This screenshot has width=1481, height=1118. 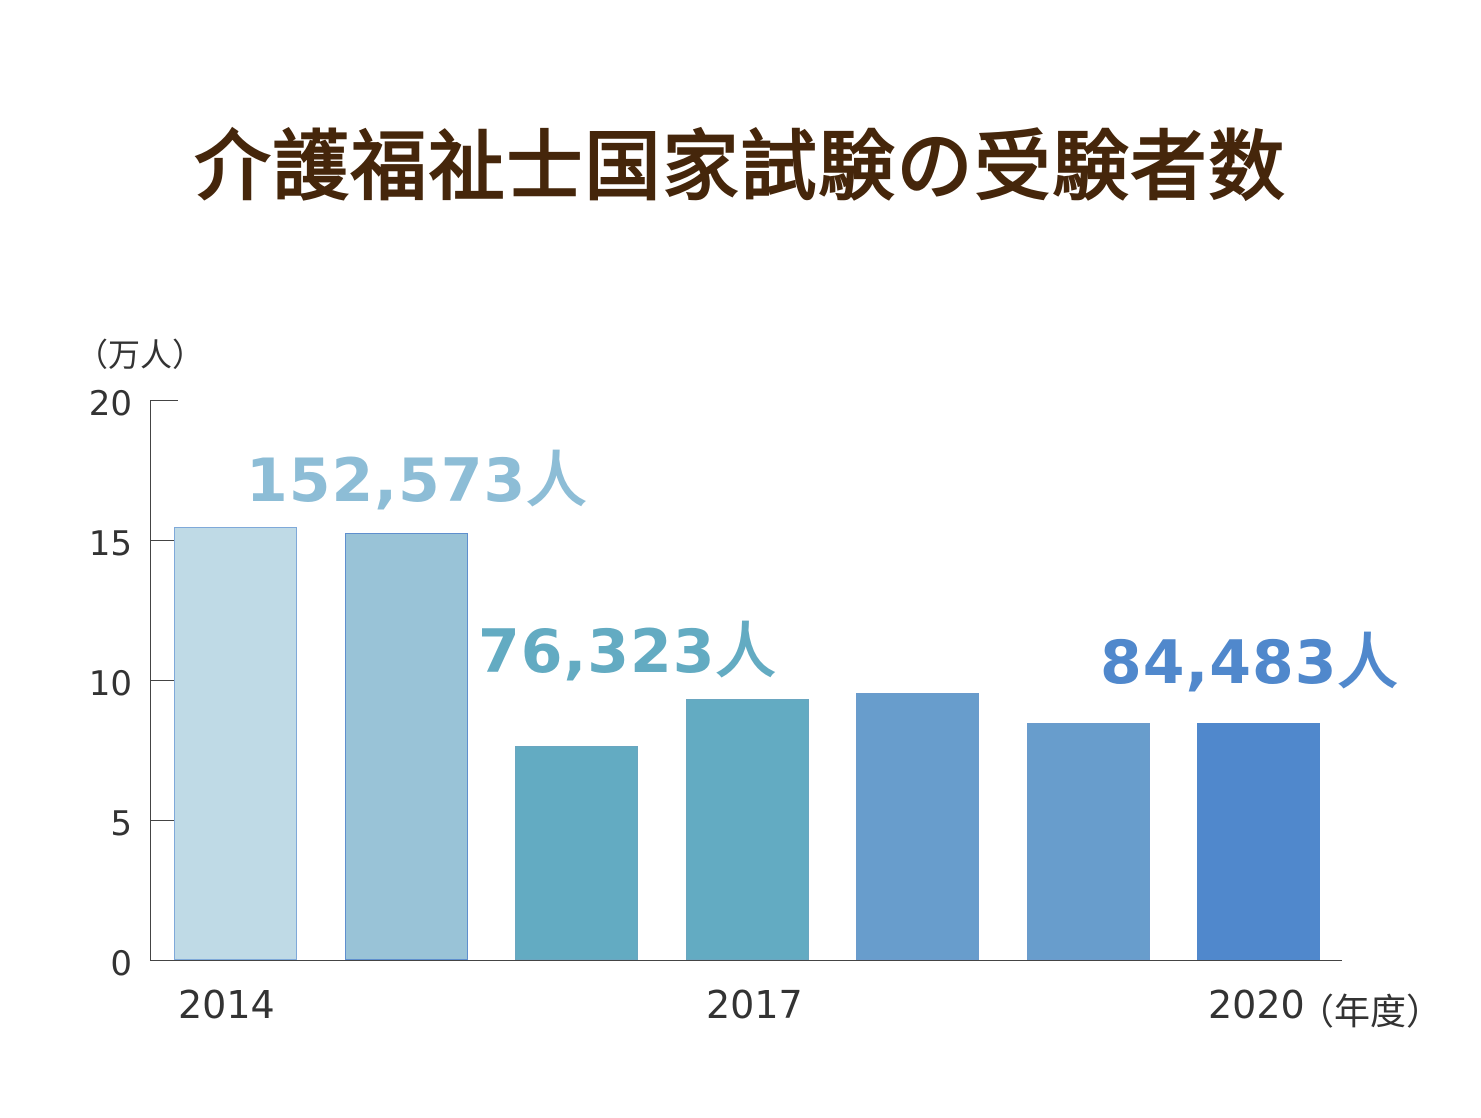 I want to click on x-tick-2020: 2020, so click(x=1256, y=1005).